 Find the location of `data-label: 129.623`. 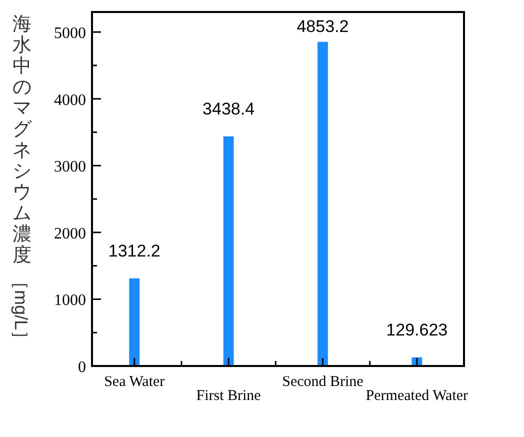

data-label: 129.623 is located at coordinates (417, 330).